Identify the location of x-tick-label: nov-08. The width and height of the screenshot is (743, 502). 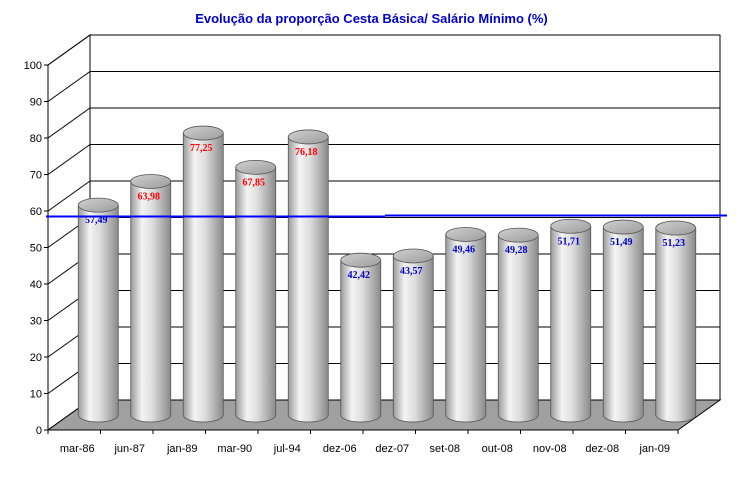
(550, 449).